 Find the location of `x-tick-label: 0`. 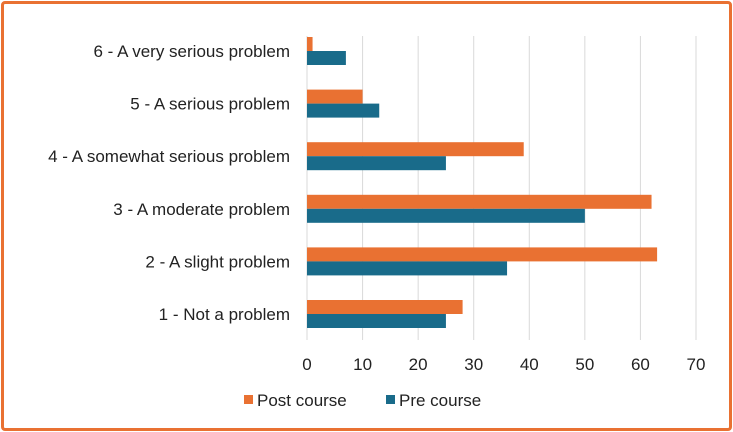

x-tick-label: 0 is located at coordinates (306, 364).